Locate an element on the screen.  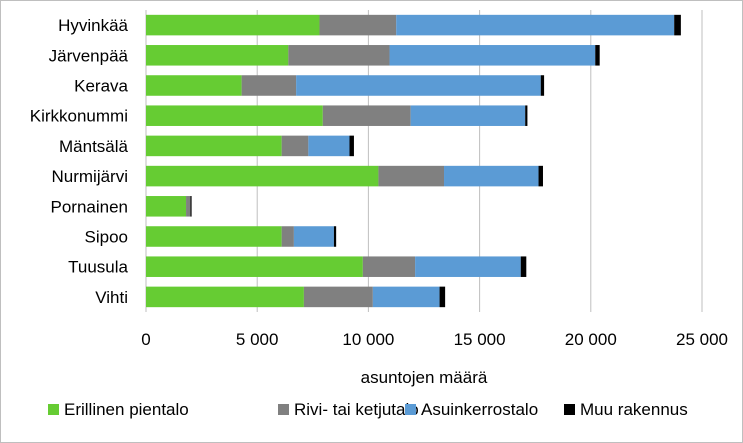
x-tick-label: 5 000 is located at coordinates (257, 339).